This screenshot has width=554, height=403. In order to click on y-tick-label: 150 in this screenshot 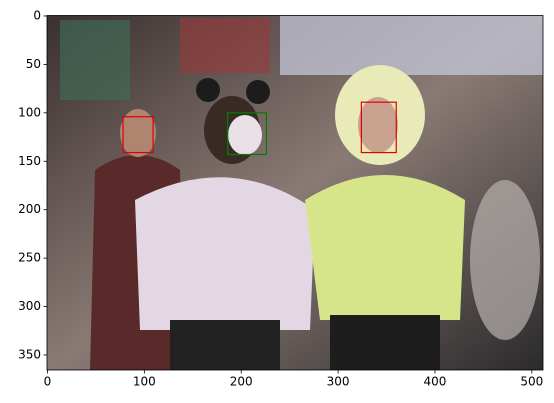, I will do `click(29, 161)`.